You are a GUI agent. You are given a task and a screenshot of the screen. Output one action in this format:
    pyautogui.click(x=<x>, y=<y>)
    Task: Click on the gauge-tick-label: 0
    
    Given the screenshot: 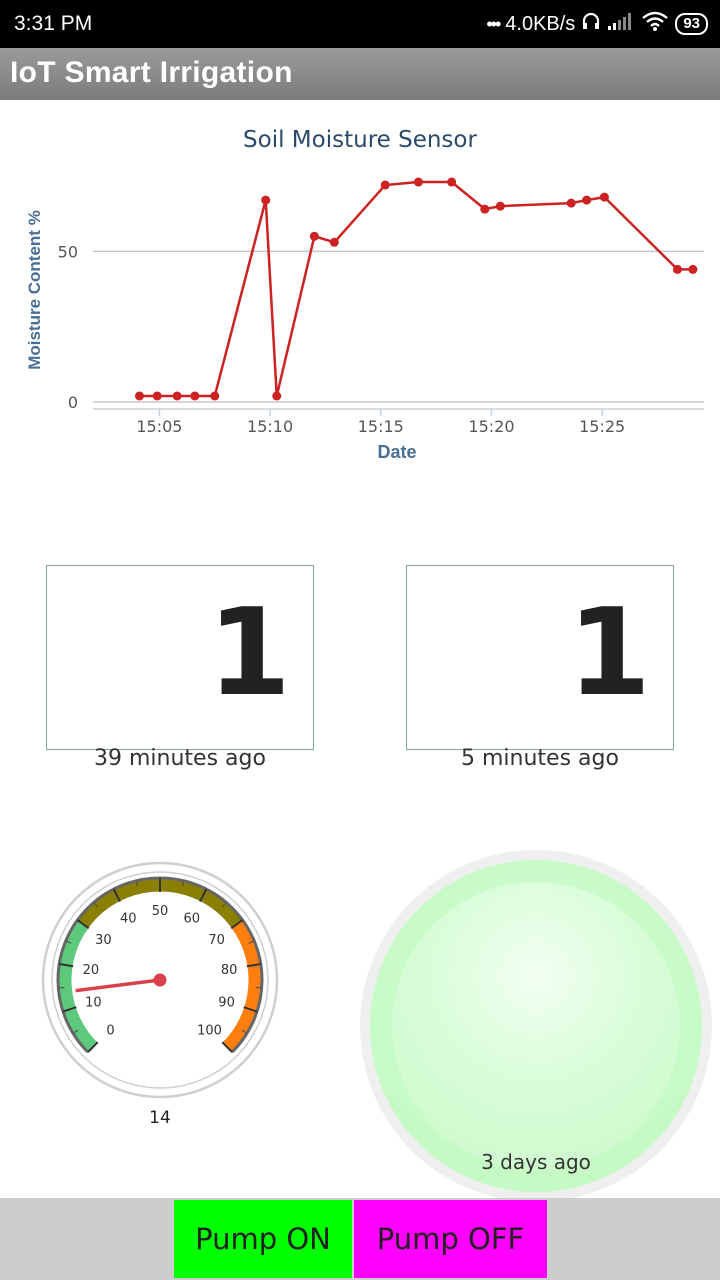 What is the action you would take?
    pyautogui.click(x=110, y=1030)
    